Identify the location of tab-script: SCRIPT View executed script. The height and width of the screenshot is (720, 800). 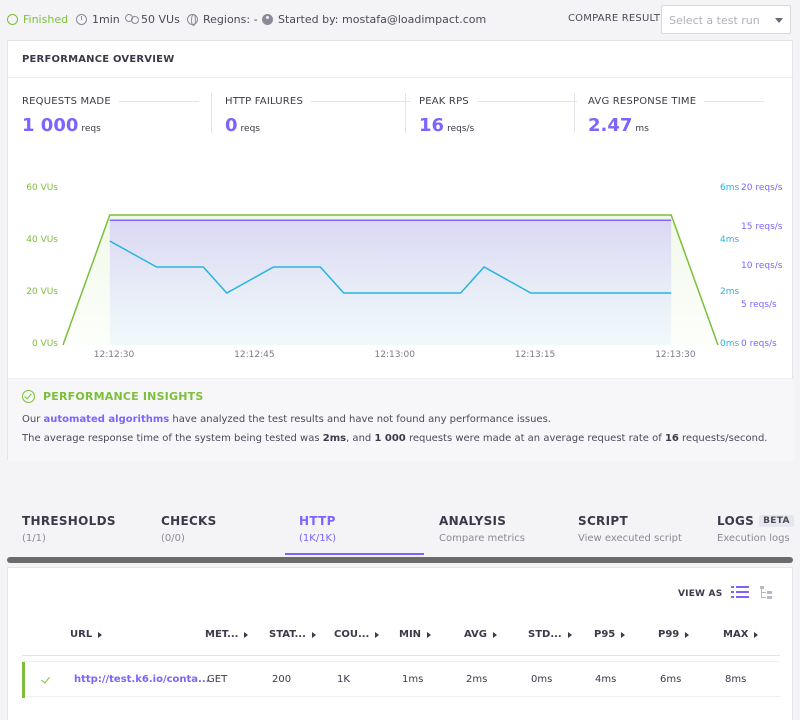
(630, 529).